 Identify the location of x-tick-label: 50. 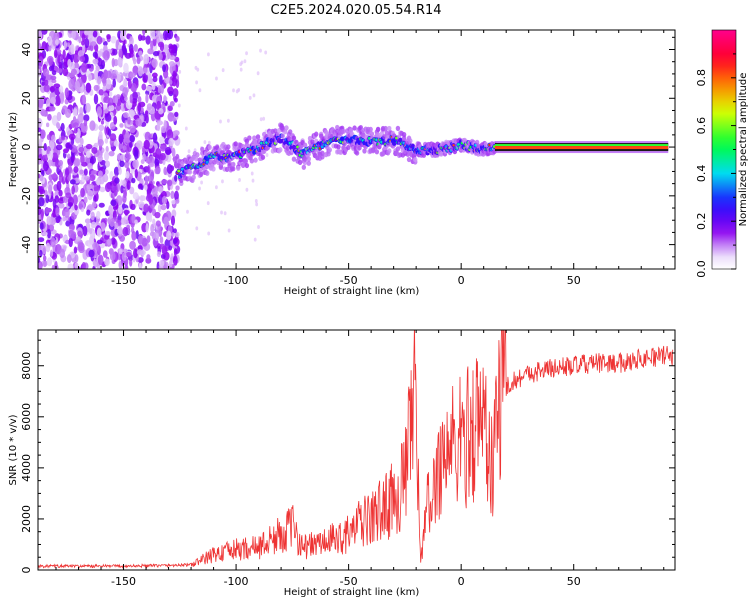
(574, 280).